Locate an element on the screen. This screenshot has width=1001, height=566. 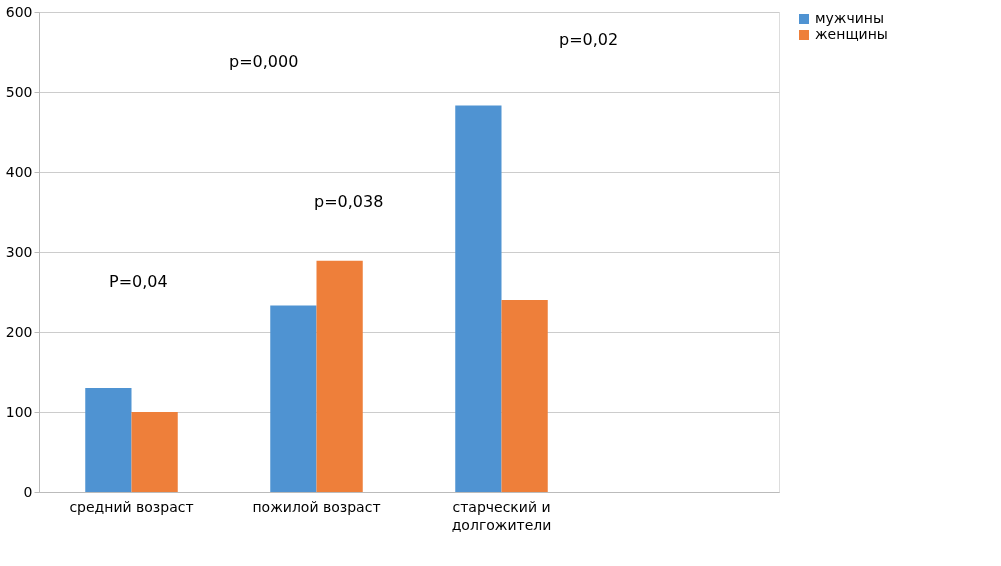
annotation: p=0,000 is located at coordinates (264, 61).